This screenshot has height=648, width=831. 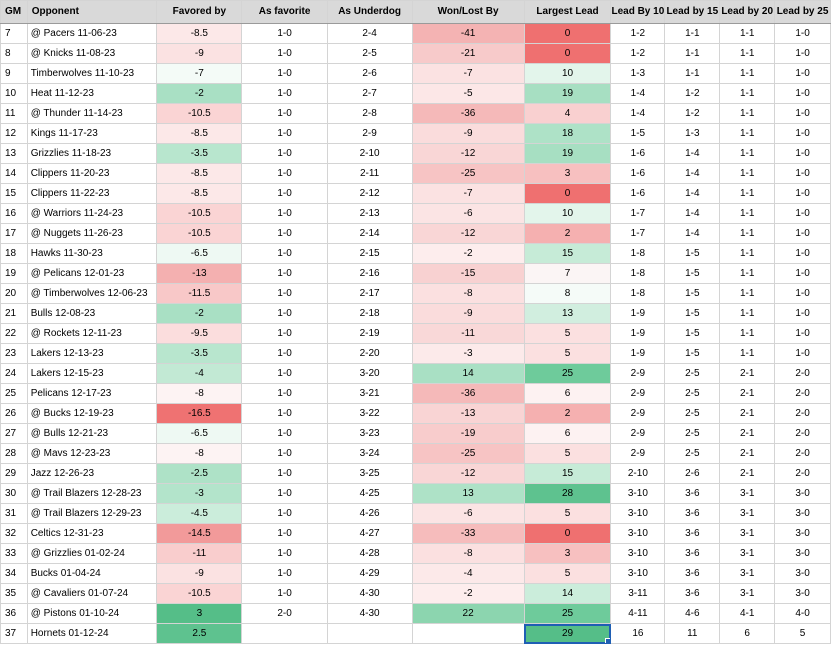 What do you see at coordinates (747, 633) in the screenshot?
I see `cell-lead-by-20: 6` at bounding box center [747, 633].